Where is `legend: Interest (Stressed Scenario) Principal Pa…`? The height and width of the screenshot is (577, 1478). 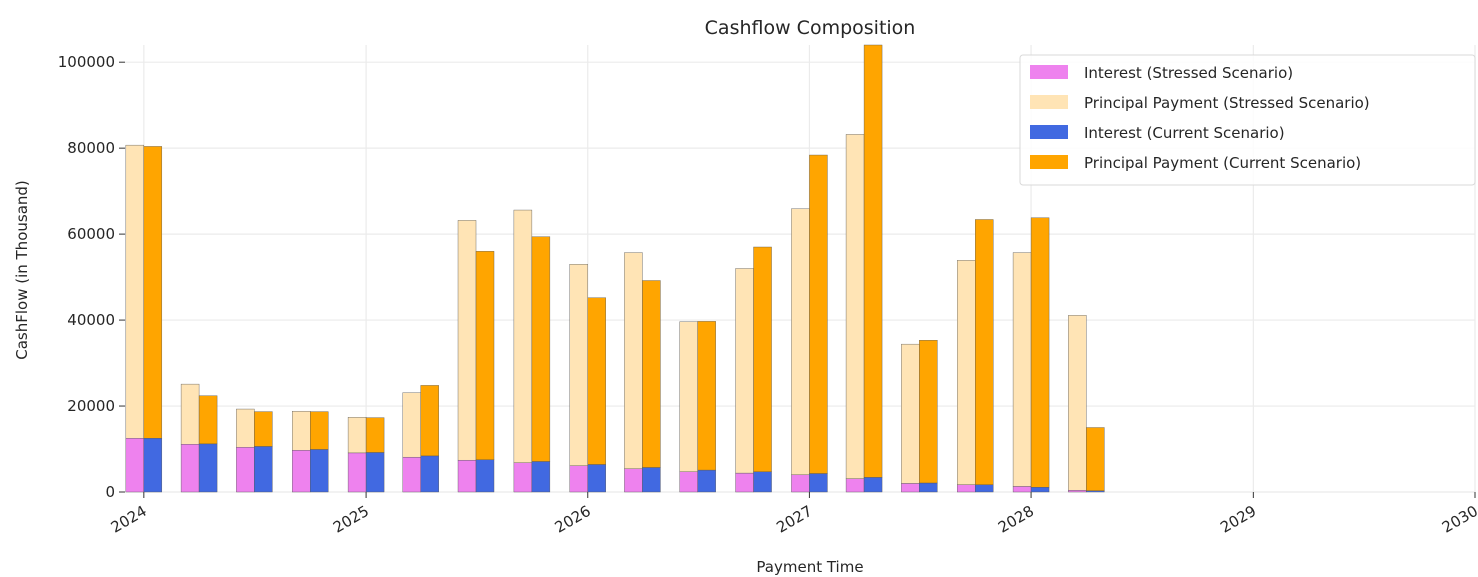
legend: Interest (Stressed Scenario) Principal Pa… is located at coordinates (1247, 120).